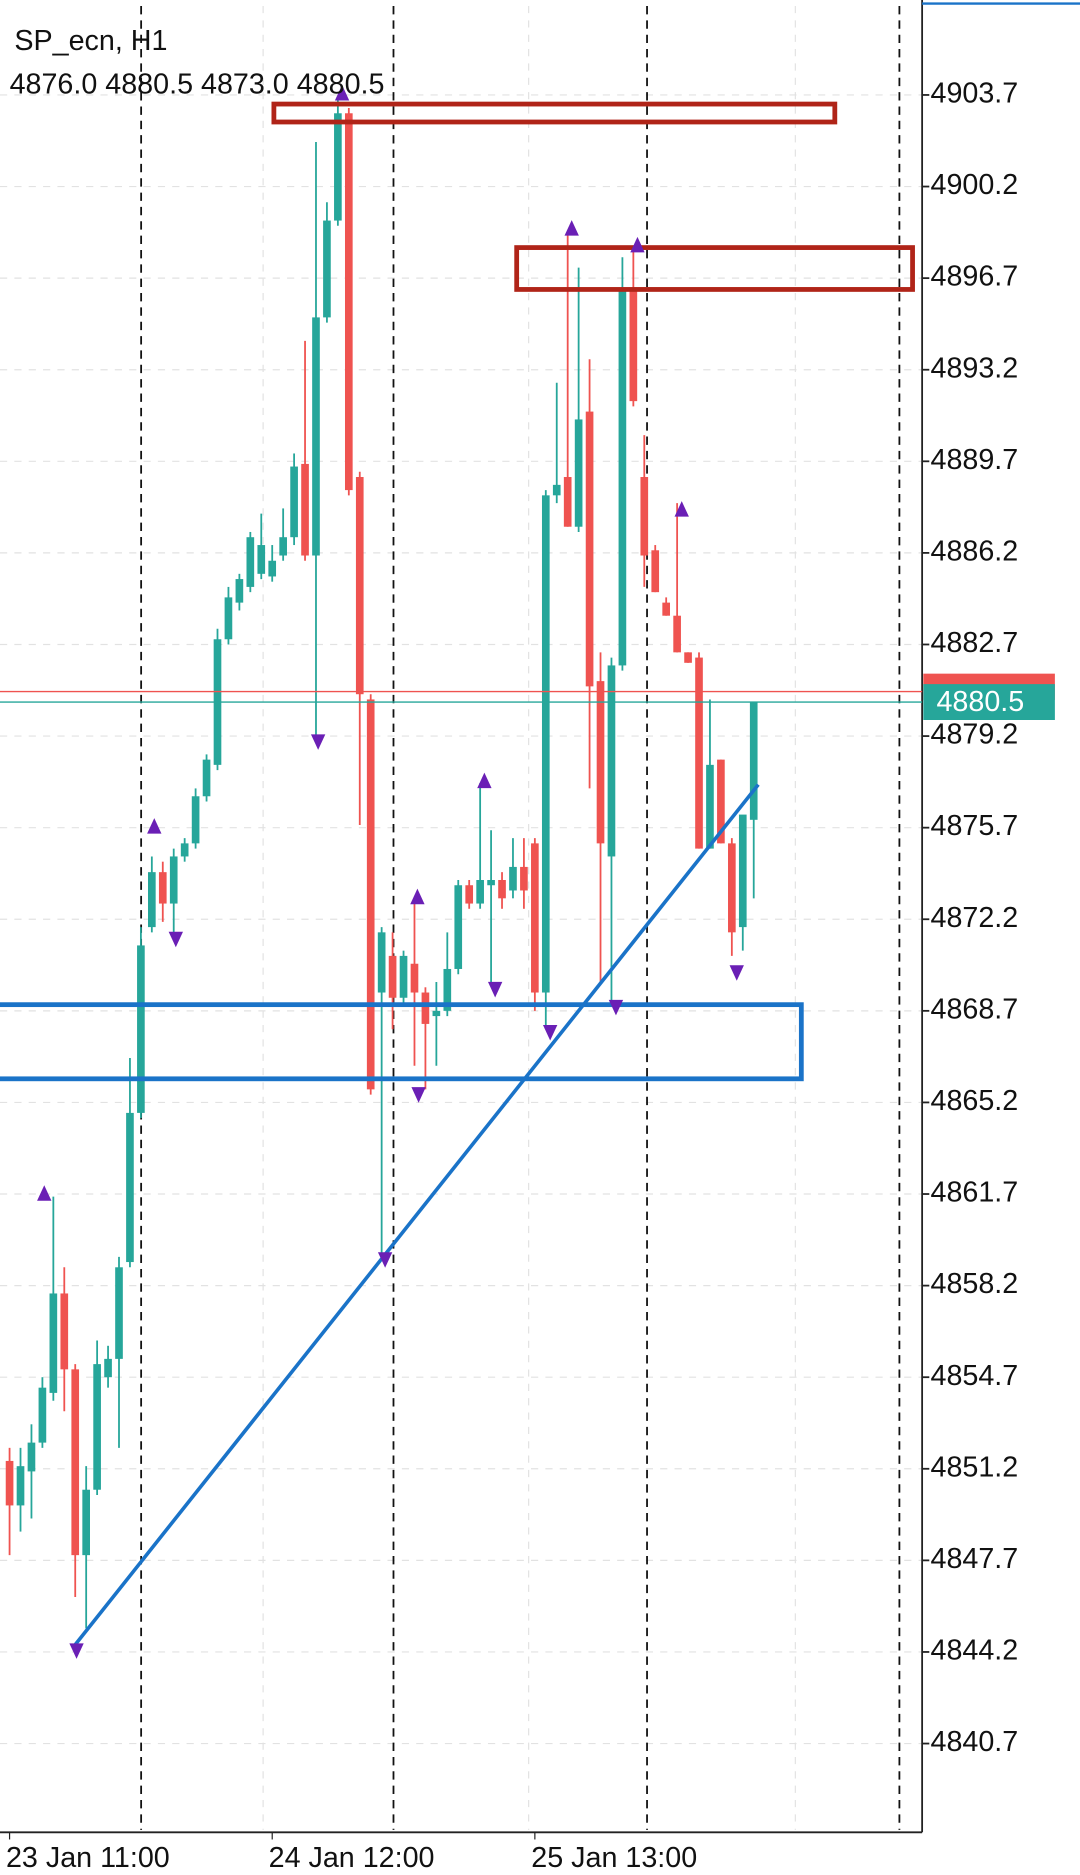 Image resolution: width=1080 pixels, height=1875 pixels. What do you see at coordinates (974, 1193) in the screenshot?
I see `y-tick-label: 4861.7` at bounding box center [974, 1193].